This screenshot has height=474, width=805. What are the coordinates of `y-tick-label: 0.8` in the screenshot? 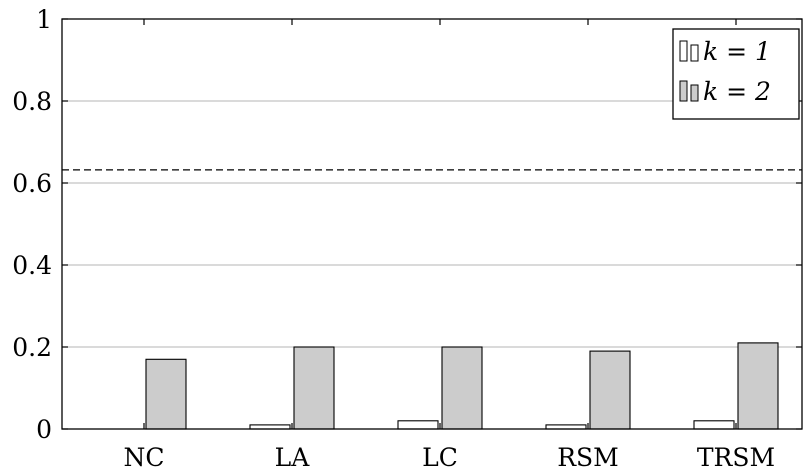 It's located at (32, 101).